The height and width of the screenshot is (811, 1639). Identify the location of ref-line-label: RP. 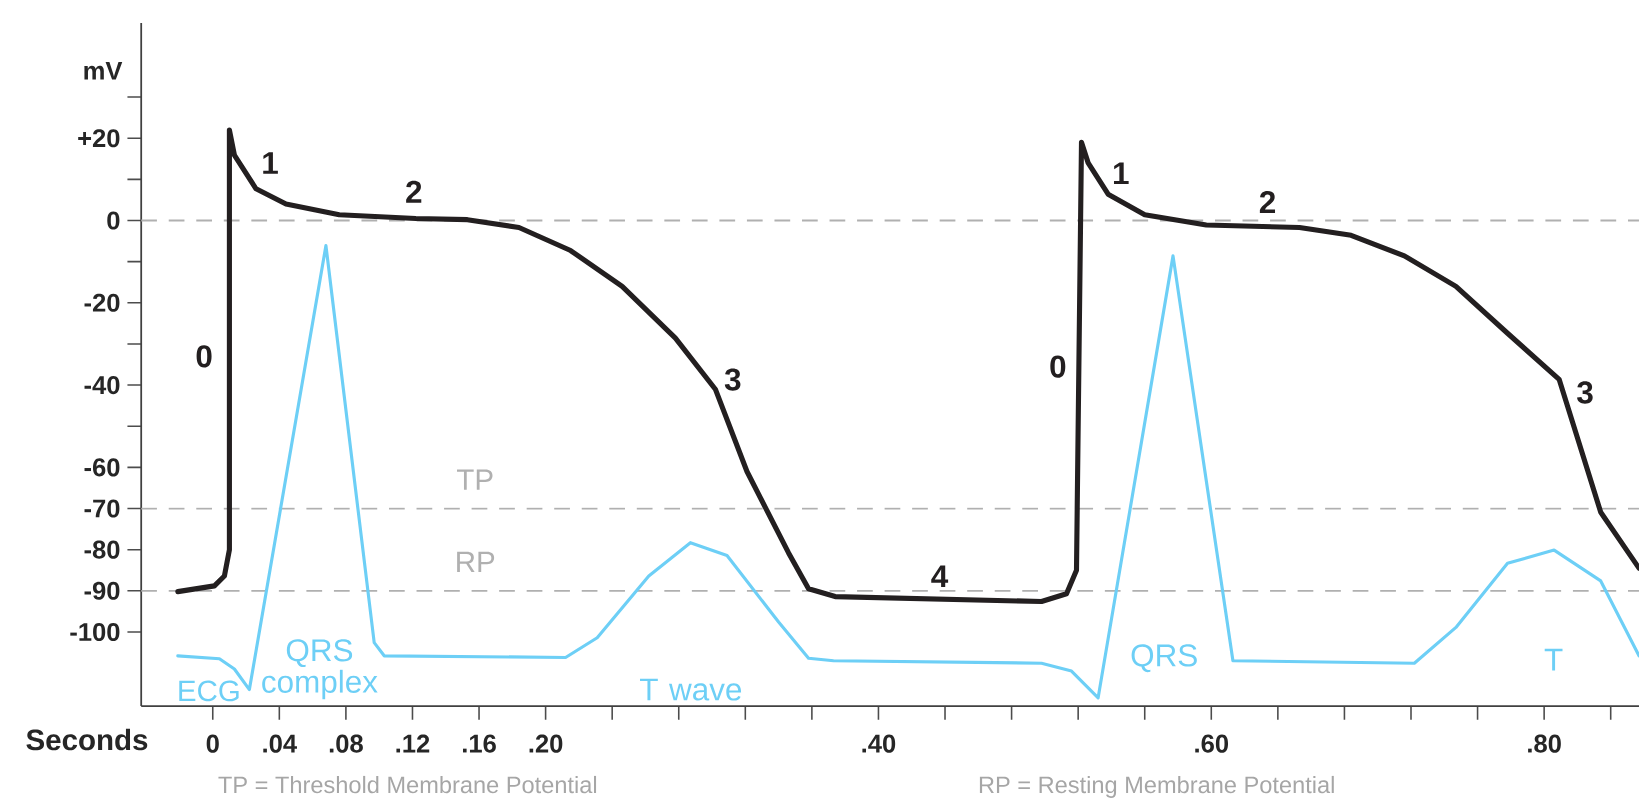
(476, 561).